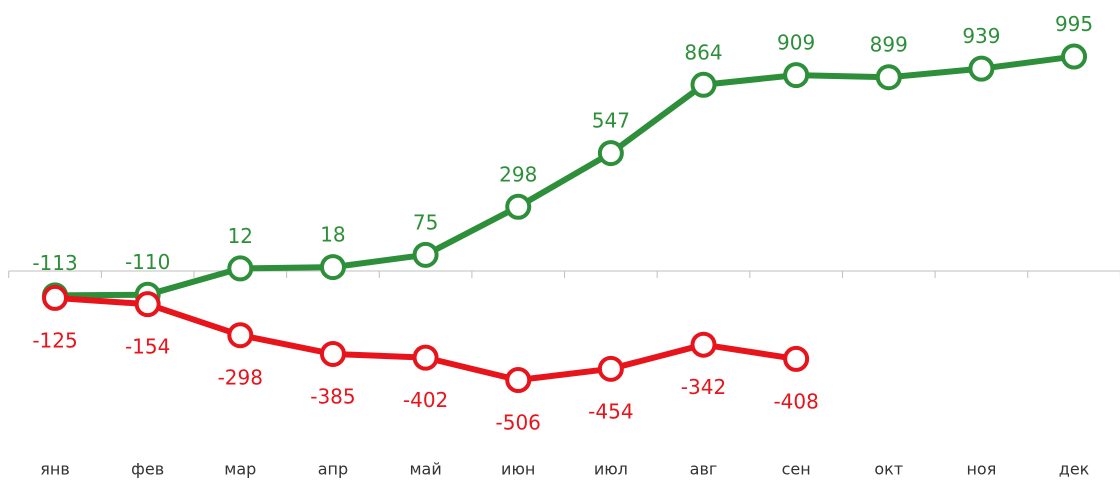 This screenshot has height=483, width=1120. Describe the element at coordinates (518, 423) in the screenshot. I see `value-label: -506` at that location.